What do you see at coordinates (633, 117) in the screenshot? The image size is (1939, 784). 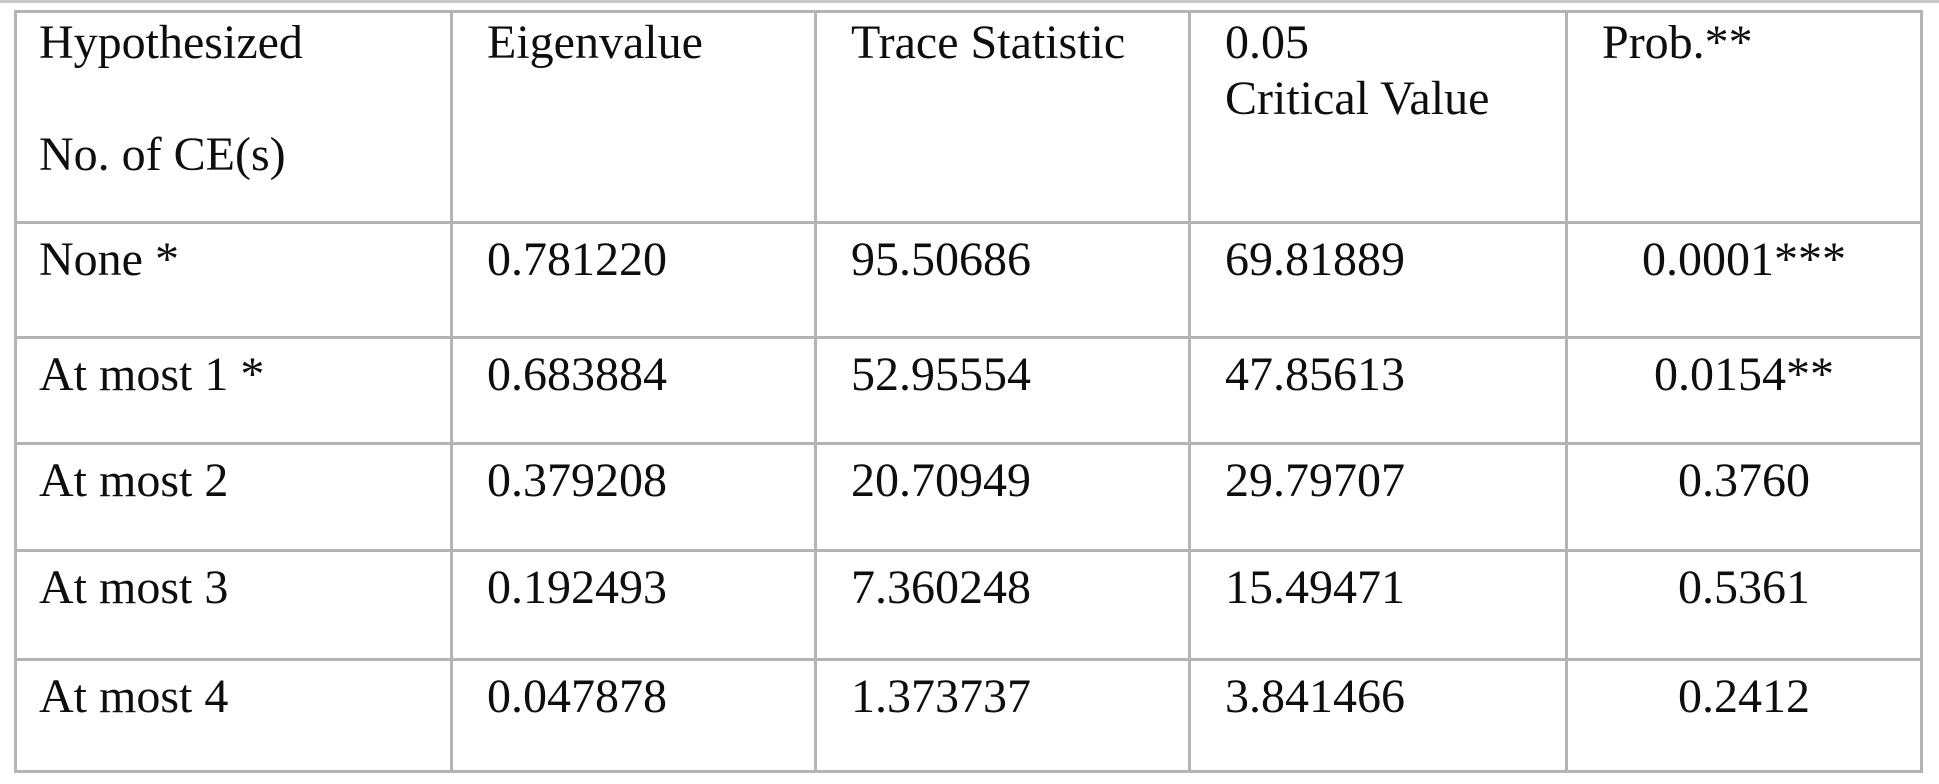 I see `header-eigenvalue: Eigenvalue` at bounding box center [633, 117].